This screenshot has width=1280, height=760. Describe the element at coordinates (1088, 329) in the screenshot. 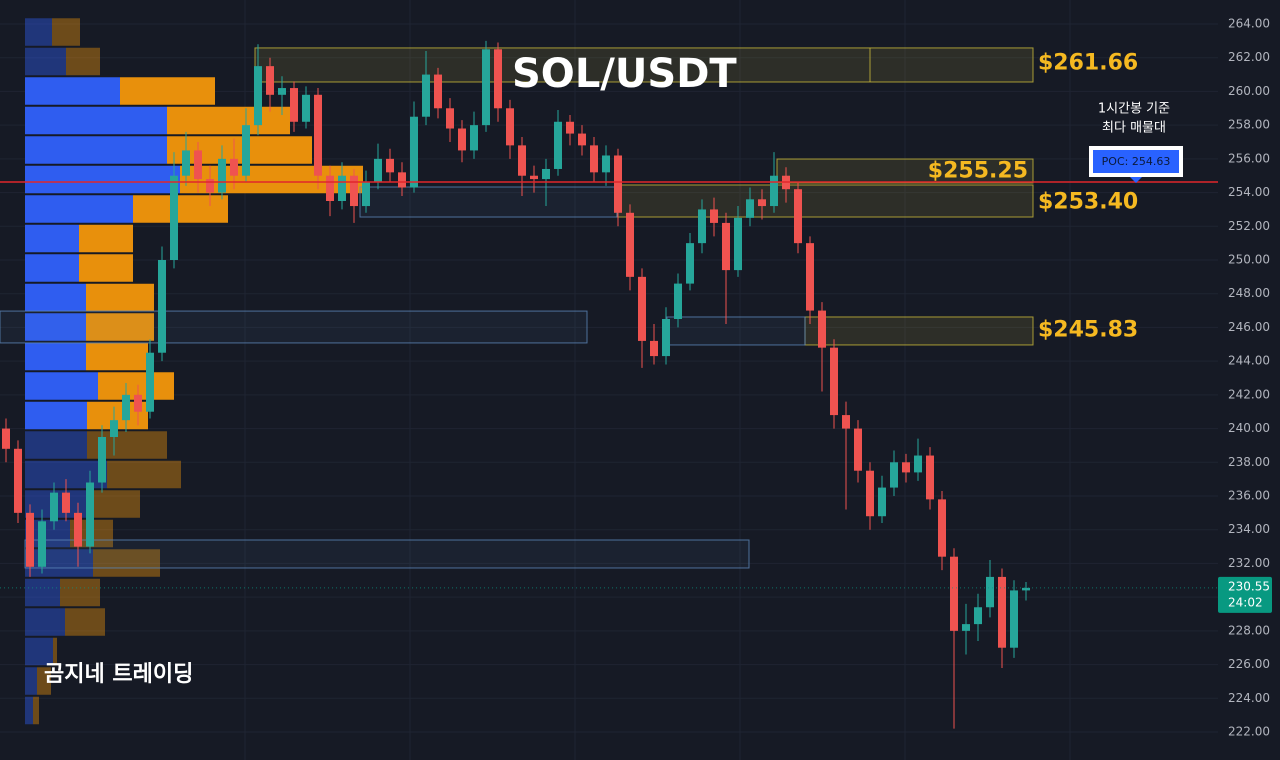

I see `zone-label: $245.83` at that location.